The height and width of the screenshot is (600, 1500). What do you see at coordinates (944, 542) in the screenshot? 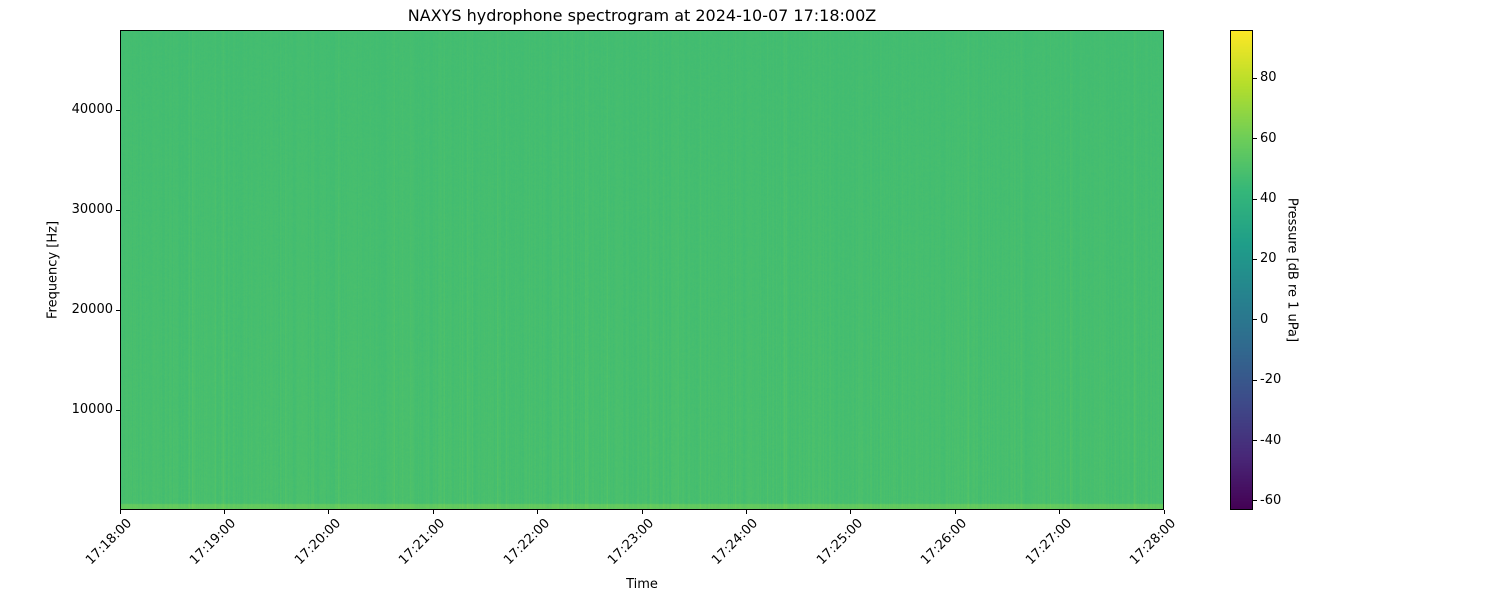
I see `x-tick-label: 17:26:00` at bounding box center [944, 542].